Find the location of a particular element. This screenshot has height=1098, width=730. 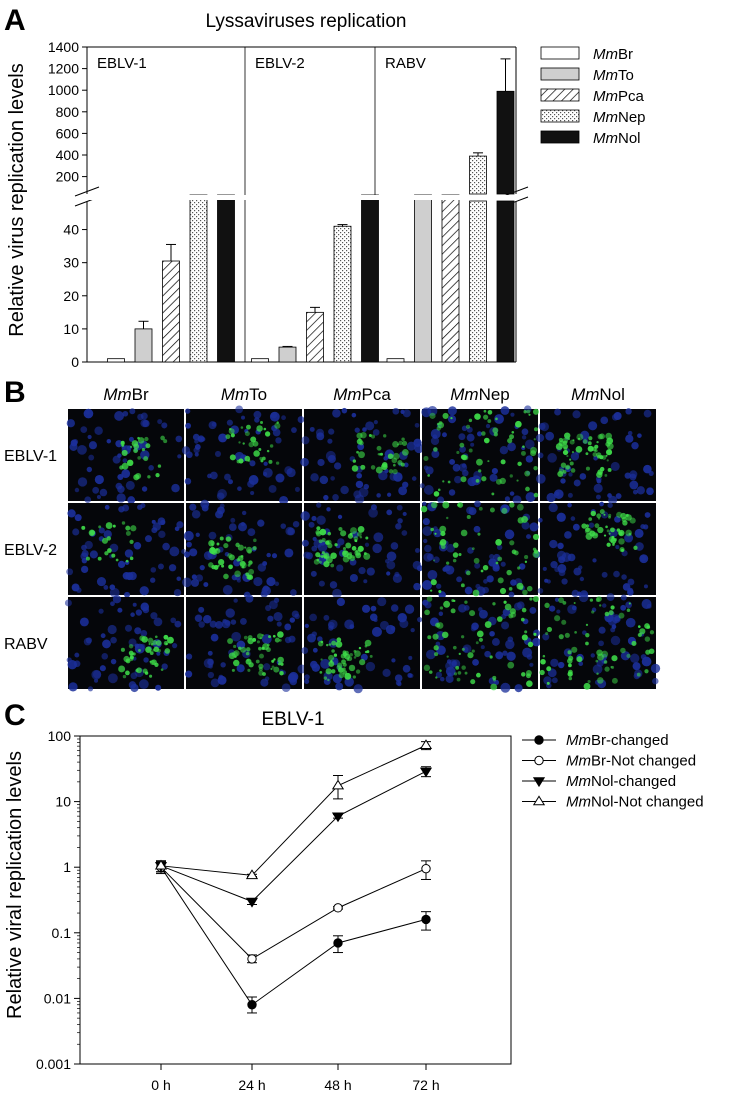

y-tick-label: 400 is located at coordinates (68, 155).